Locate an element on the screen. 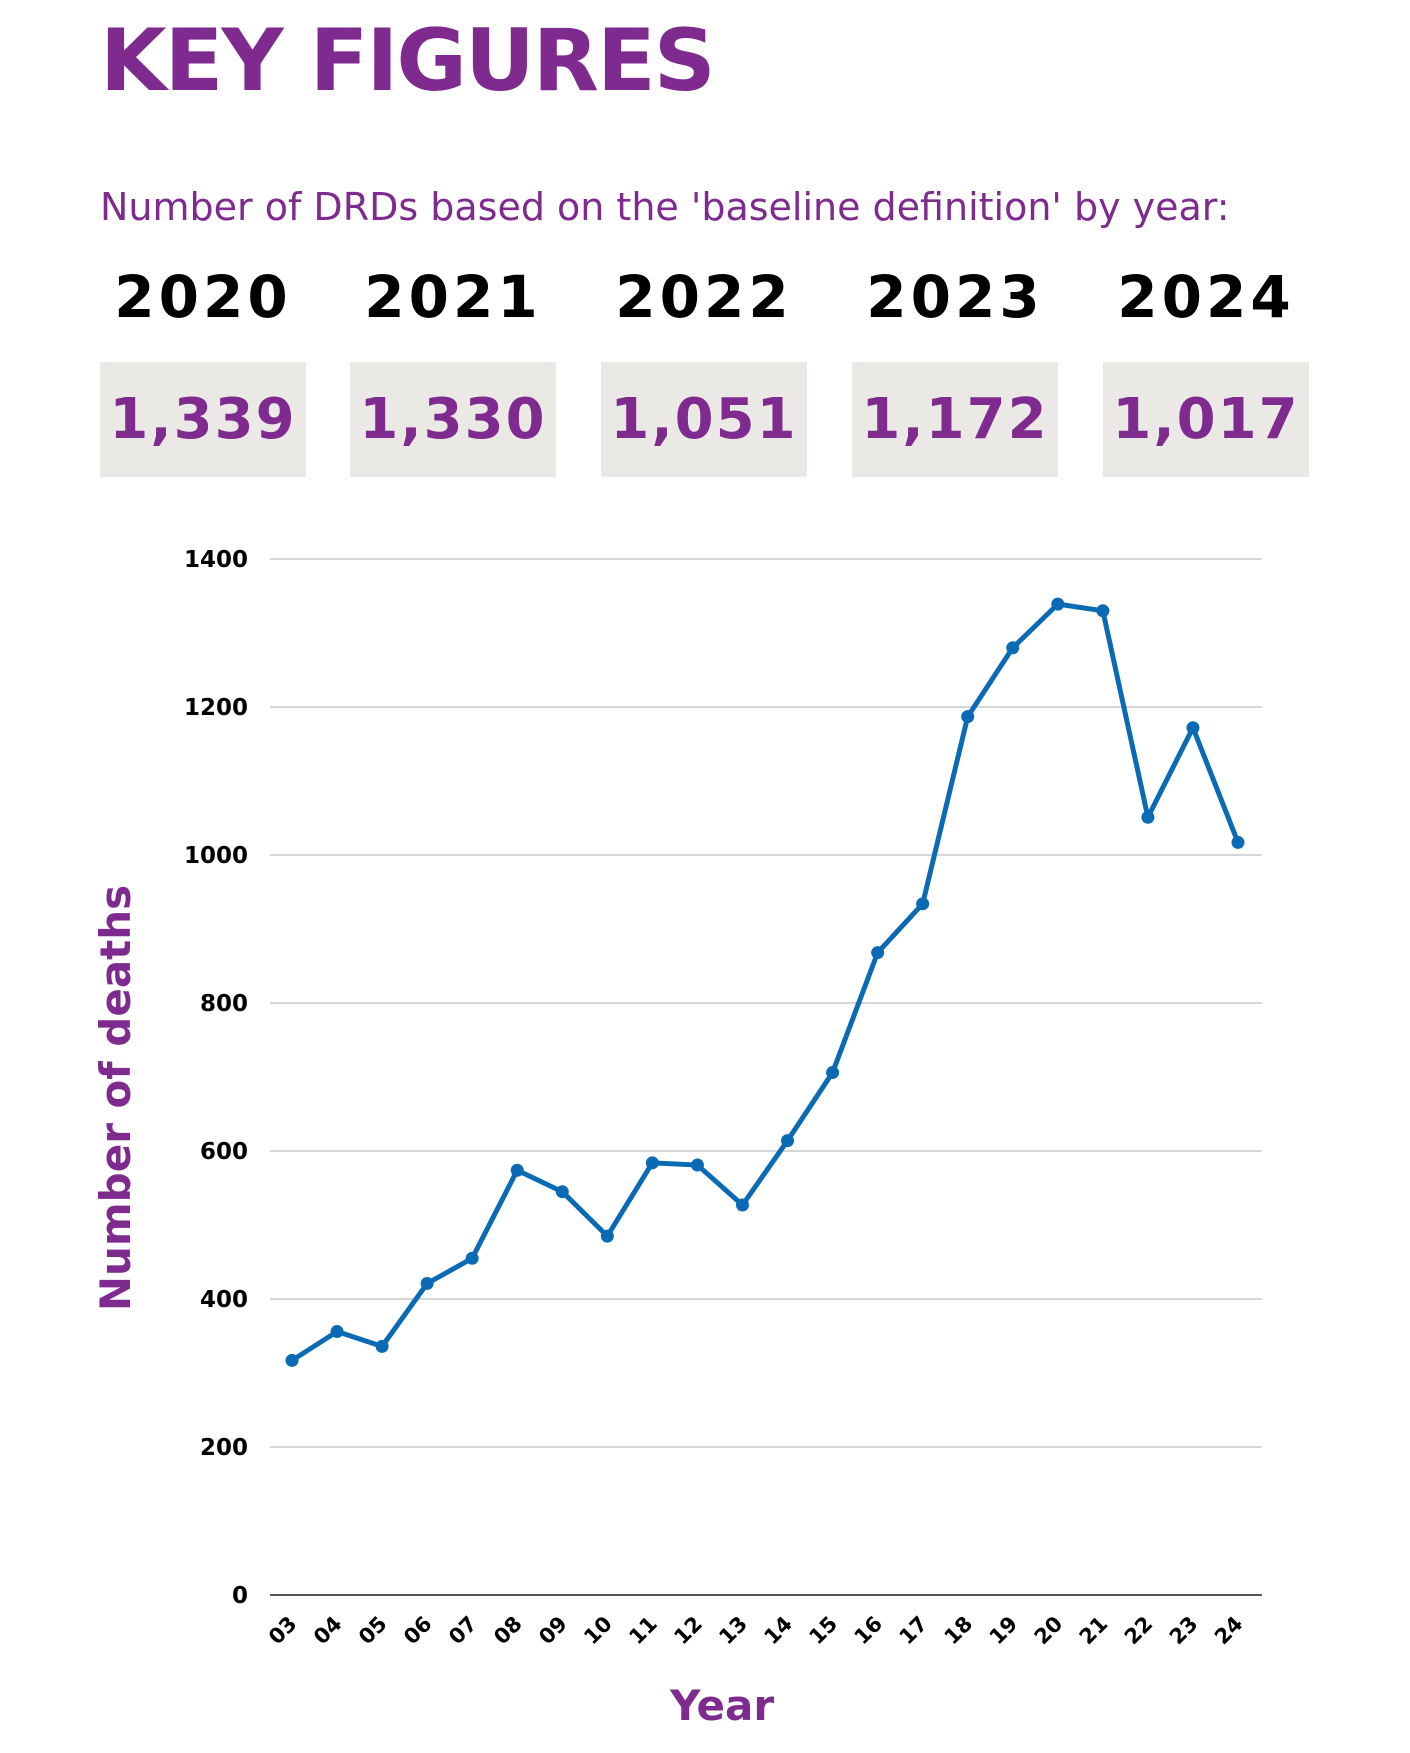 The height and width of the screenshot is (1753, 1410). y-tick-label: 1000 is located at coordinates (216, 856).